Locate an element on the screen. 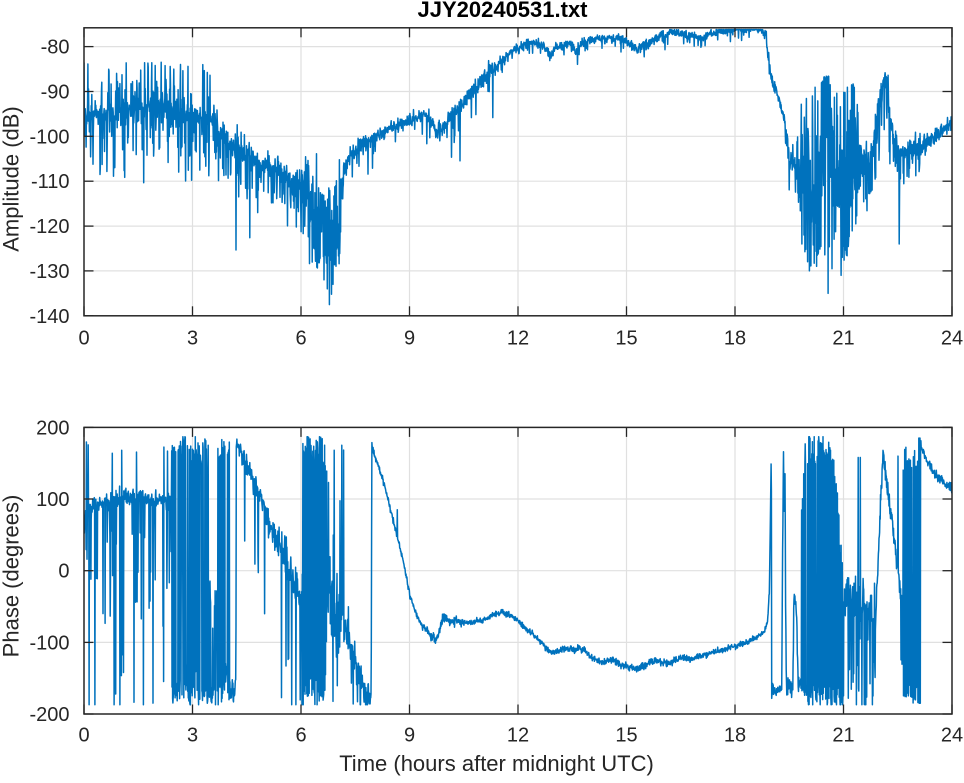 The height and width of the screenshot is (783, 964). svg-text: Phase (degrees) is located at coordinates (12, 576).